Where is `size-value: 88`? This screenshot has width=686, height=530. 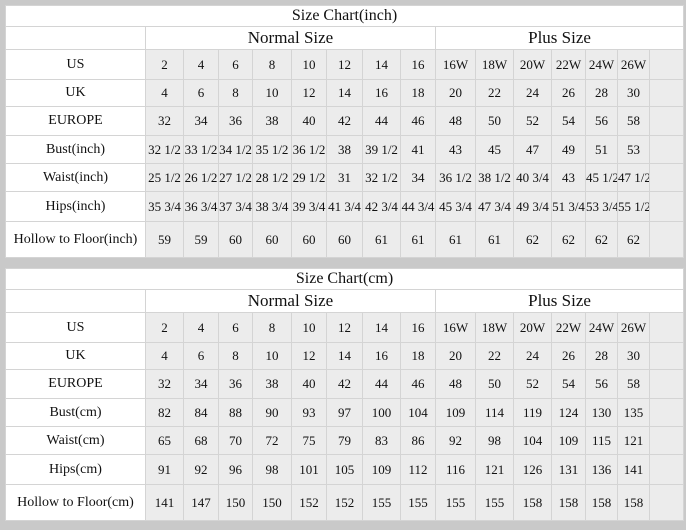
size-value: 88 is located at coordinates (235, 412).